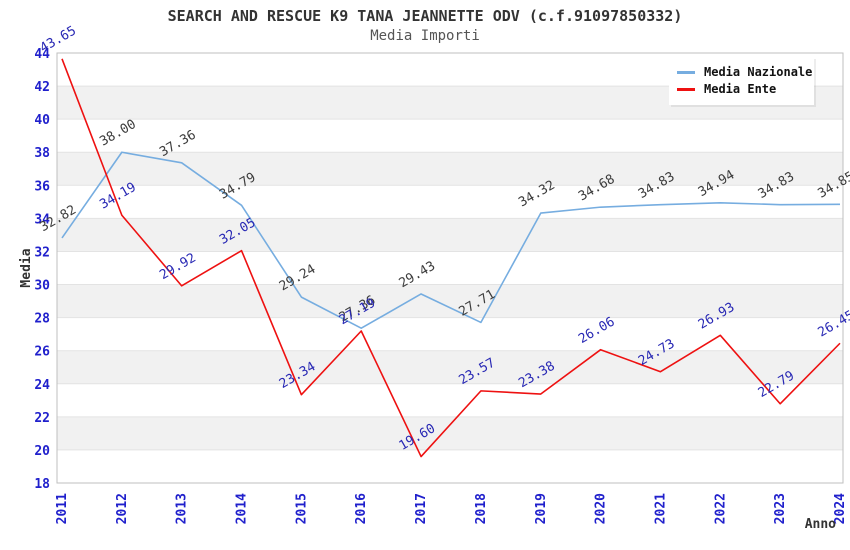  I want to click on x-tick-label: 2017, so click(421, 508).